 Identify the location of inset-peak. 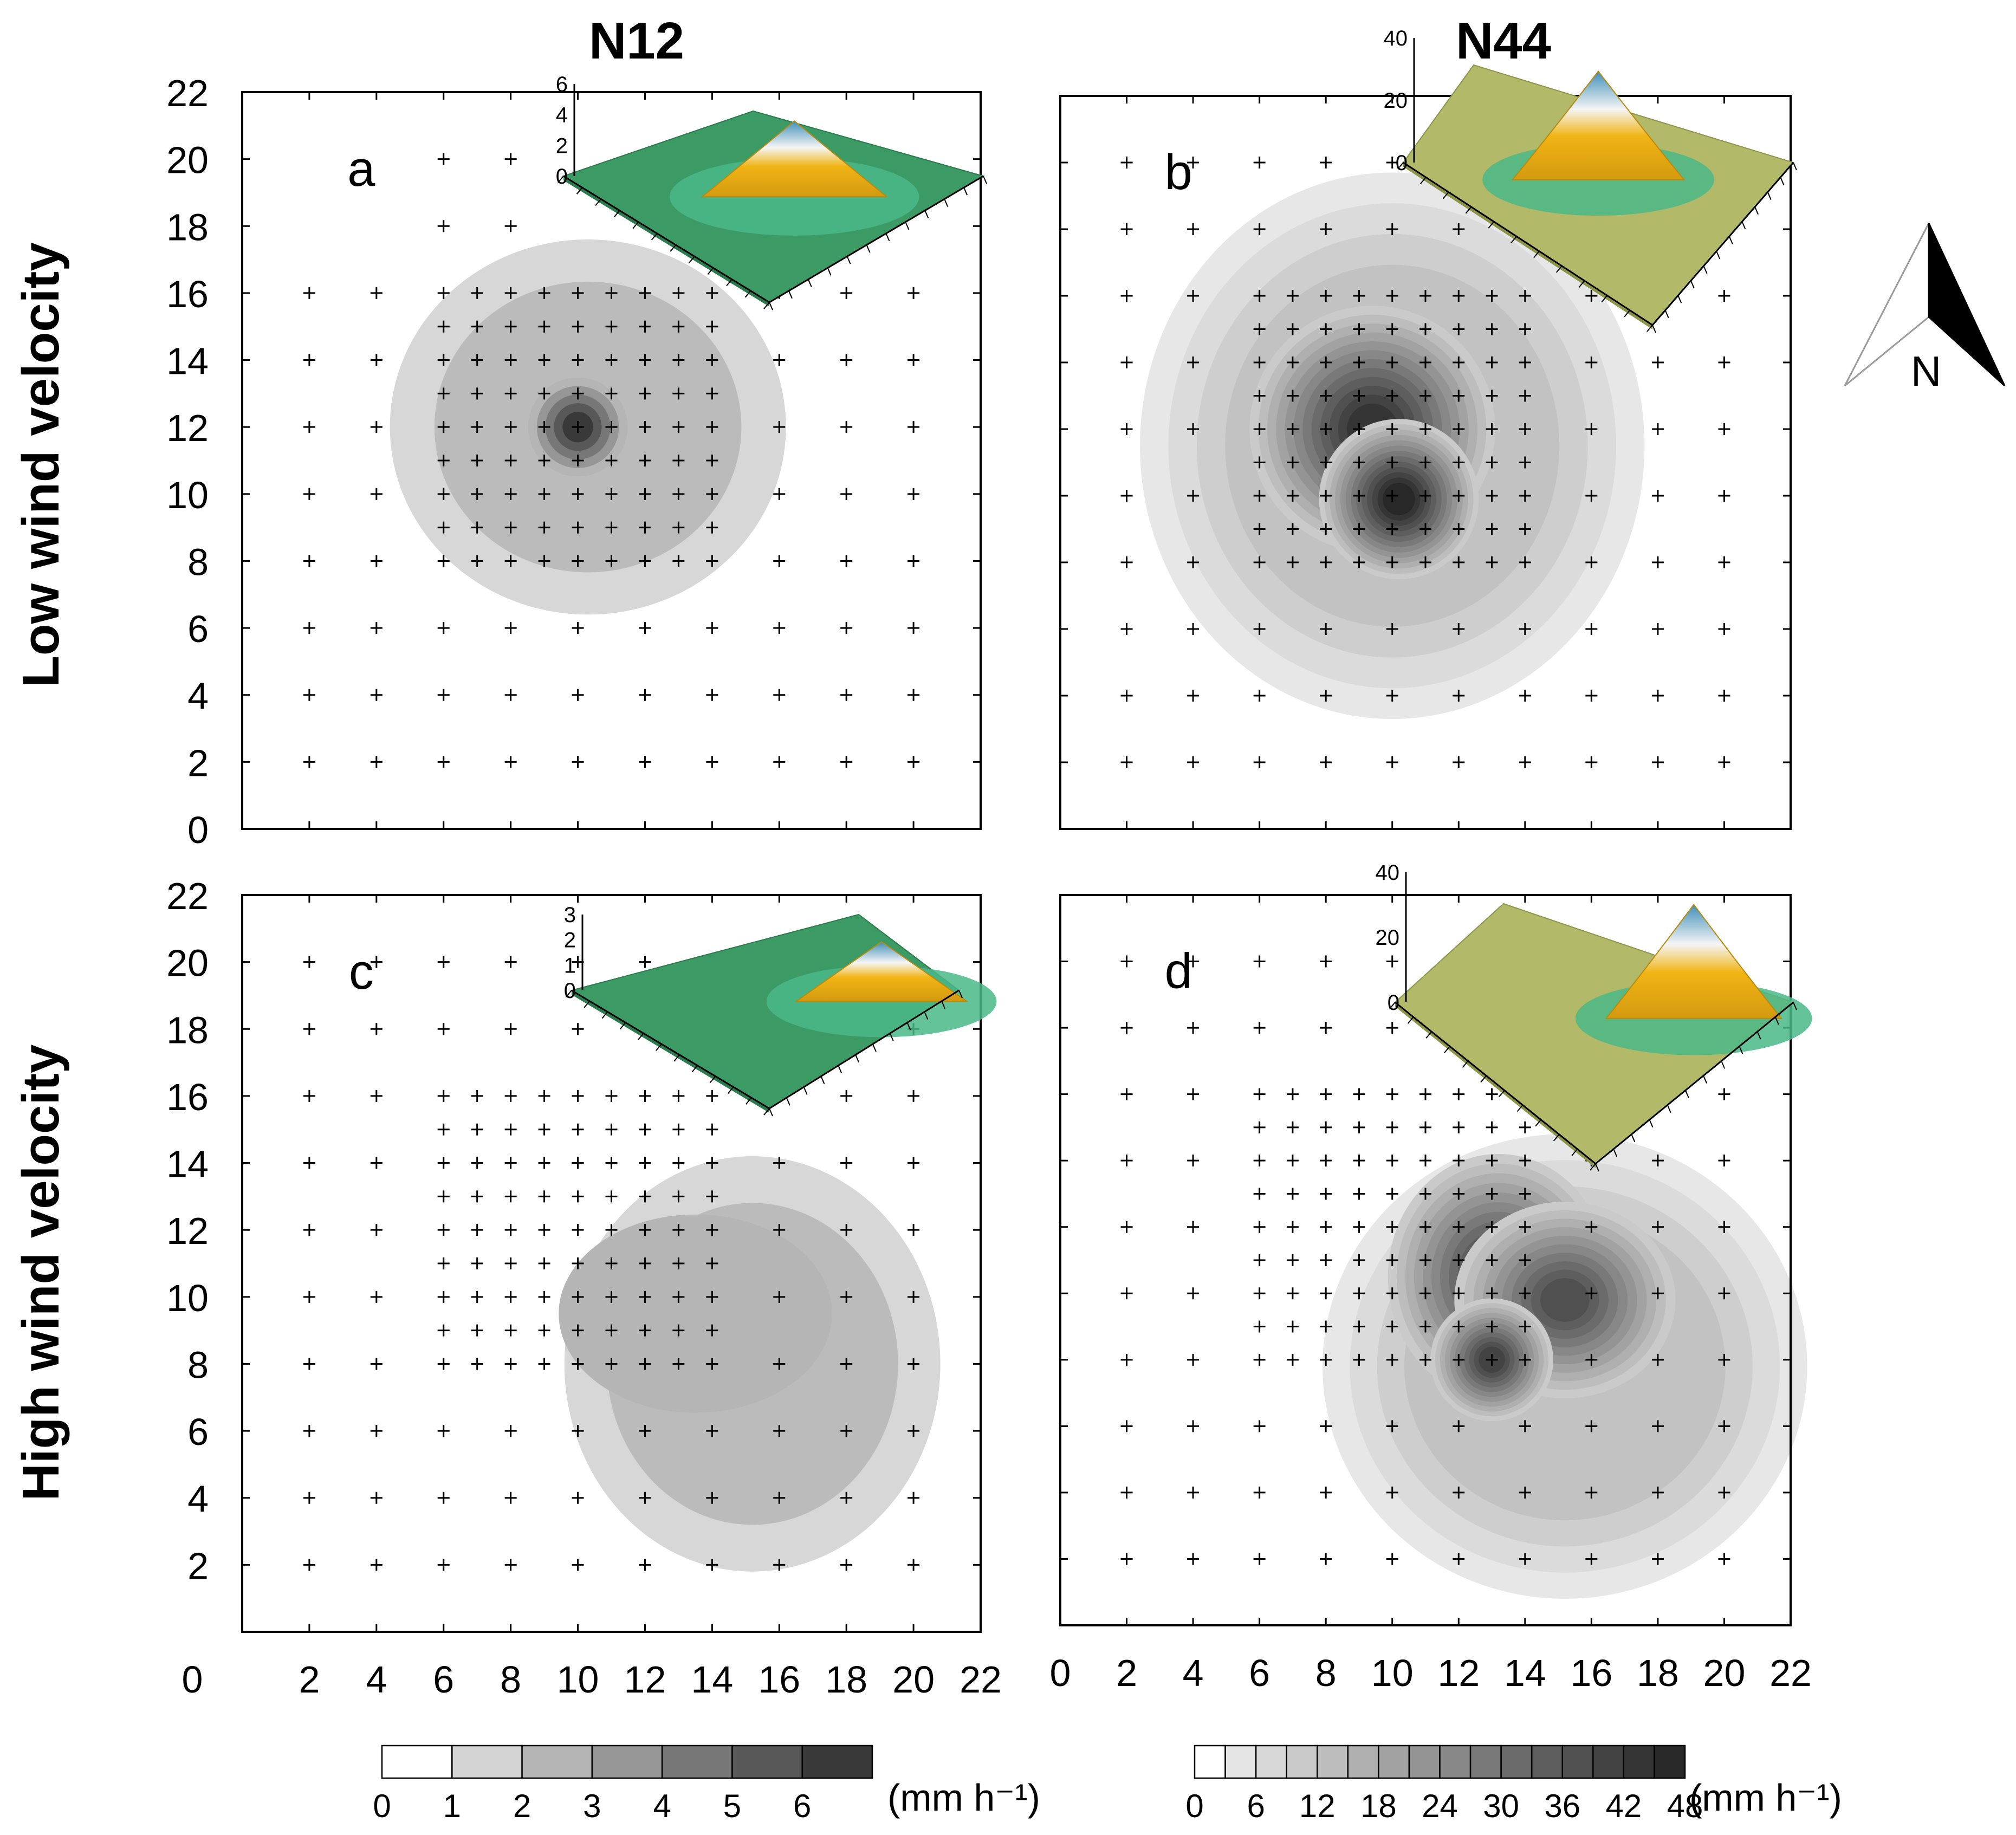
(795, 159).